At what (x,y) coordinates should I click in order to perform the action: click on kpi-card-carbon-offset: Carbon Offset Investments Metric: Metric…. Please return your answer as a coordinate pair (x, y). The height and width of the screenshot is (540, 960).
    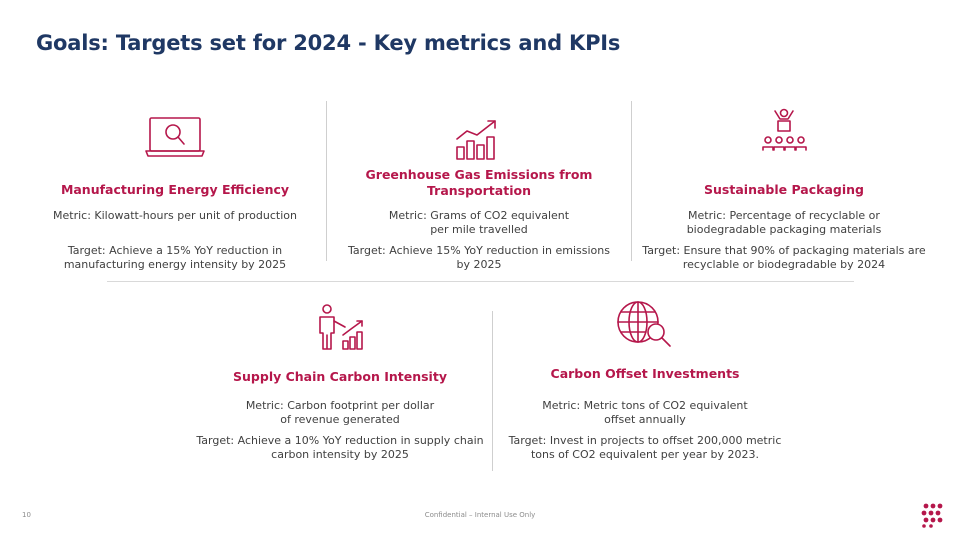
    Looking at the image, I should click on (645, 385).